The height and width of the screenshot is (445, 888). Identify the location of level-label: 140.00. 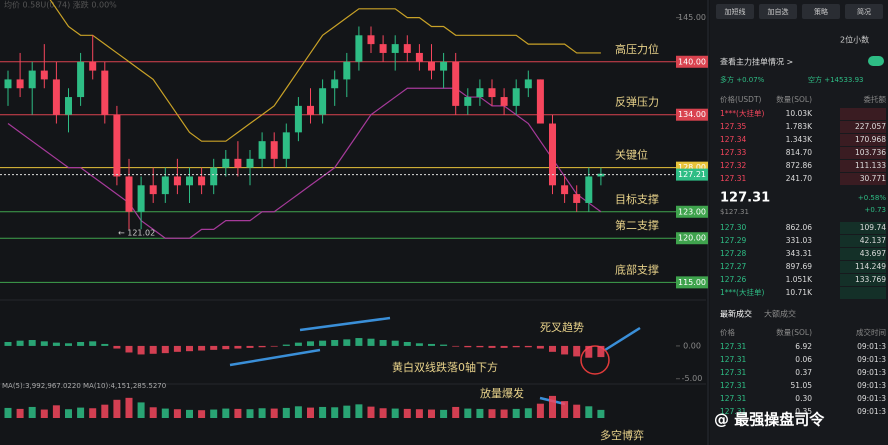
(692, 61).